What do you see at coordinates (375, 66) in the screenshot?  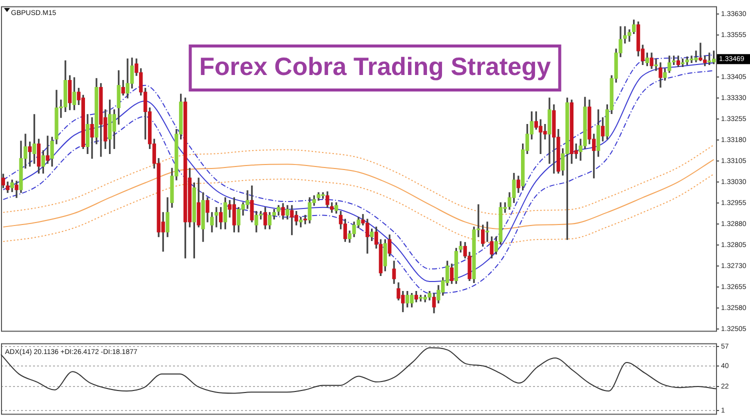 I see `text: Forex Cobra Trading Strategy` at bounding box center [375, 66].